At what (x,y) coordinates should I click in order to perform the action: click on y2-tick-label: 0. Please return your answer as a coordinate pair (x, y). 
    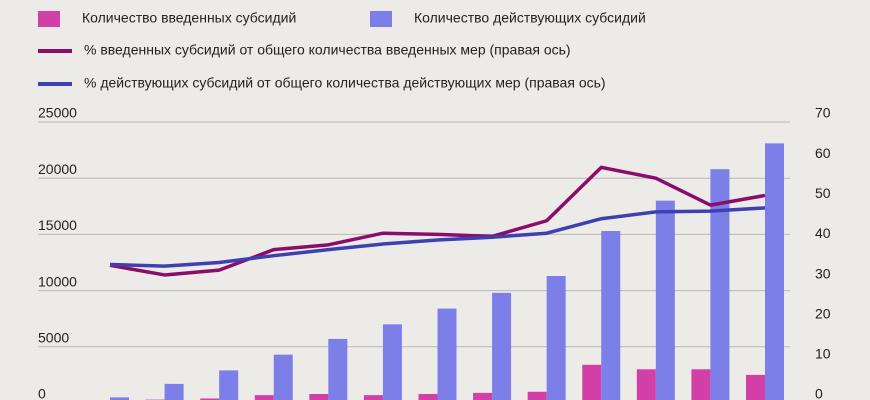
    Looking at the image, I should click on (819, 393).